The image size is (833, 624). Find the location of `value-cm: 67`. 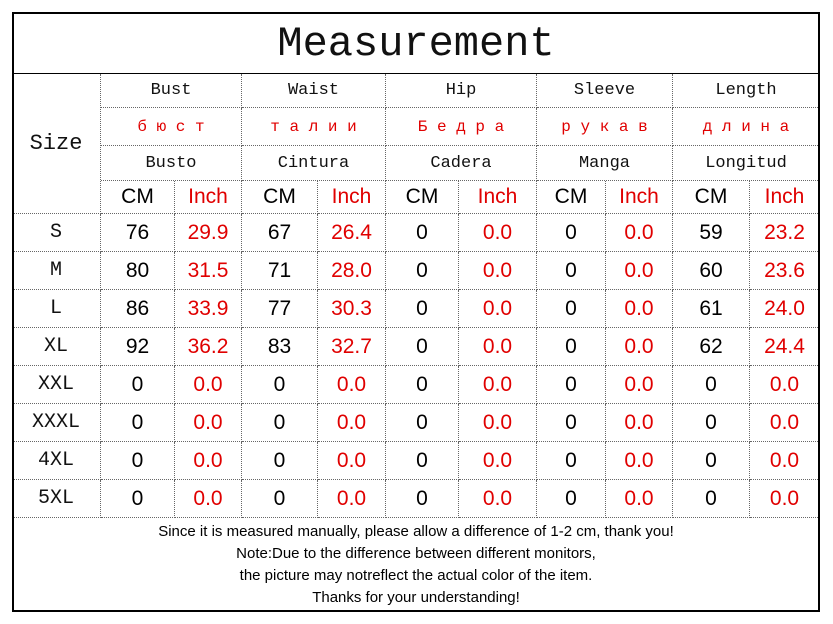

value-cm: 67 is located at coordinates (280, 233).